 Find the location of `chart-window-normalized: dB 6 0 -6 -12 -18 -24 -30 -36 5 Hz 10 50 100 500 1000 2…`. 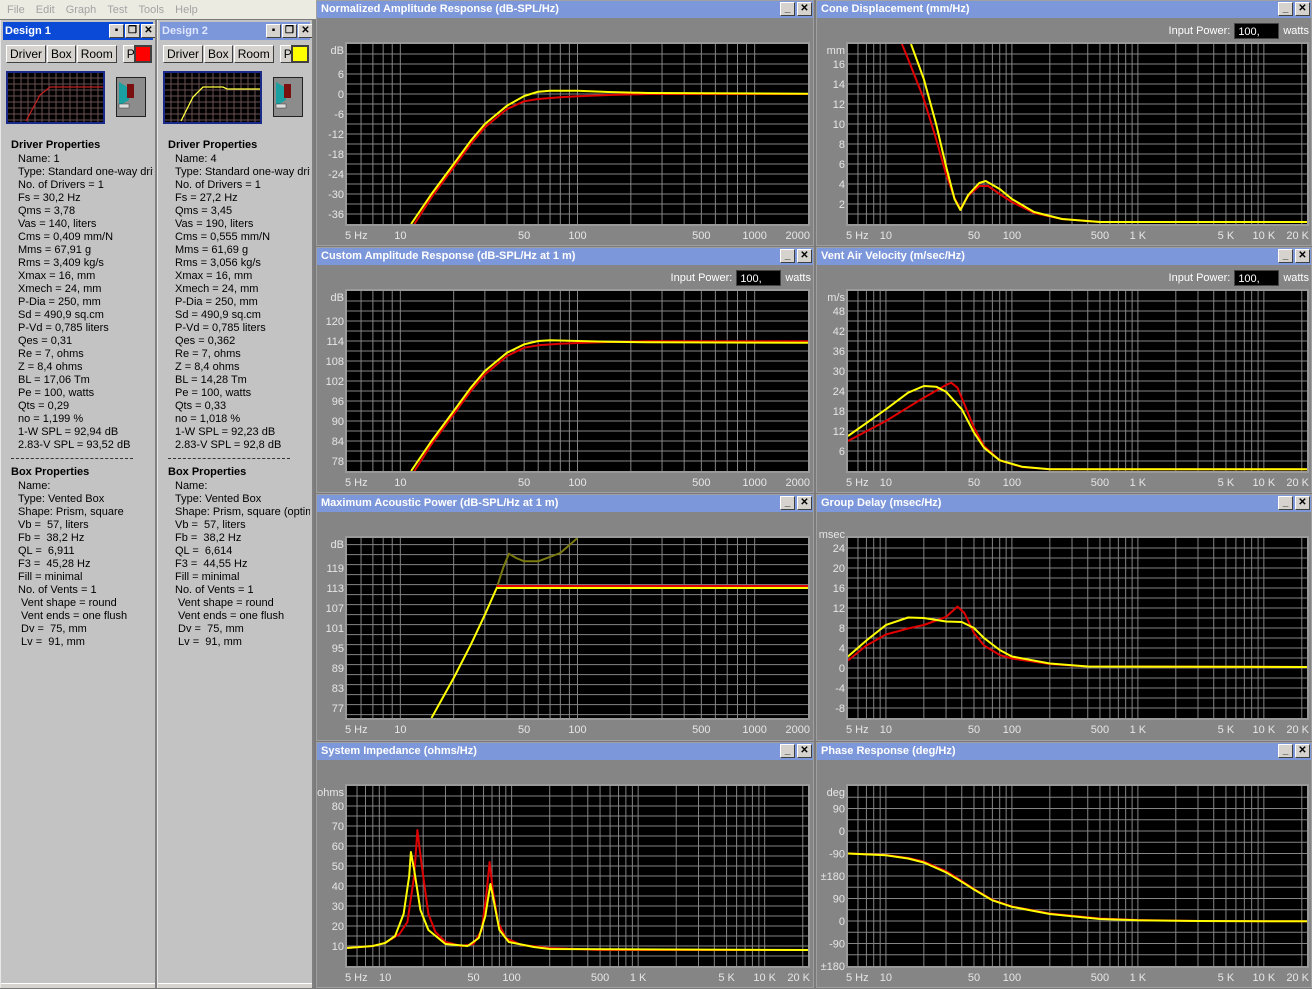

chart-window-normalized: dB 6 0 -6 -12 -18 -24 -30 -36 5 Hz 10 50 100 500 1000 2… is located at coordinates (565, 123).